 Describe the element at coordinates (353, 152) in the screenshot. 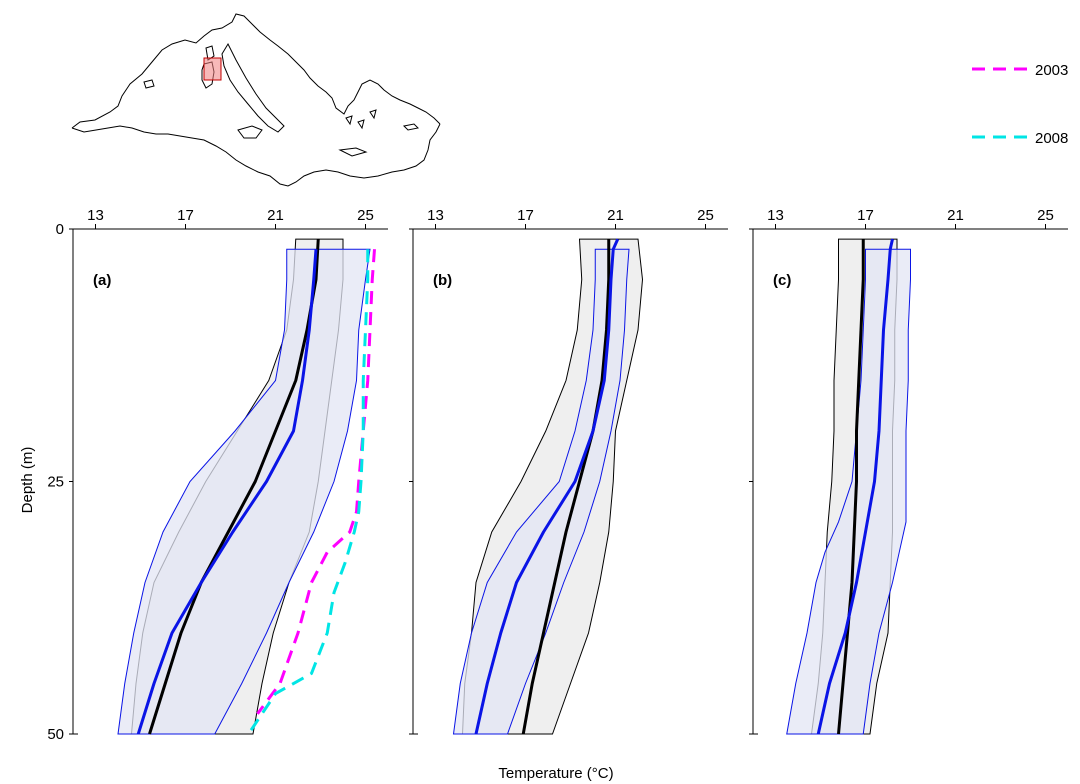

I see `map-crete` at that location.